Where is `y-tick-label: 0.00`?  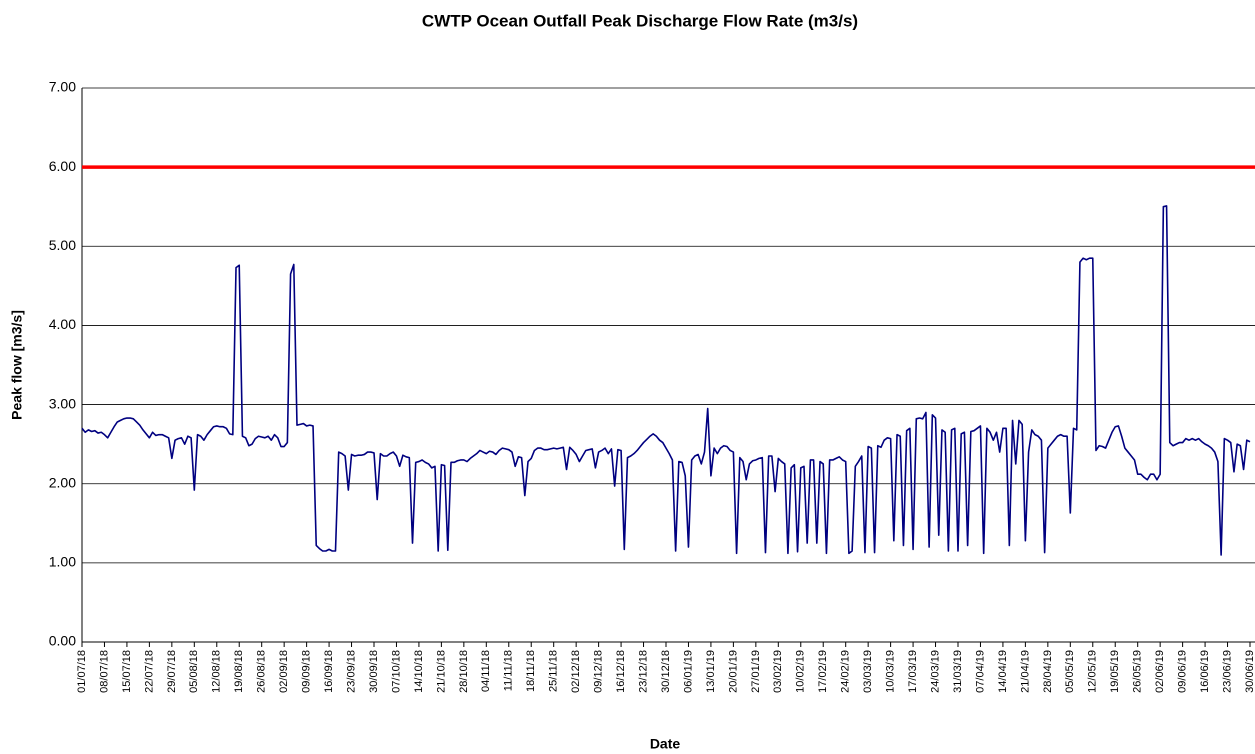
y-tick-label: 0.00 is located at coordinates (62, 641).